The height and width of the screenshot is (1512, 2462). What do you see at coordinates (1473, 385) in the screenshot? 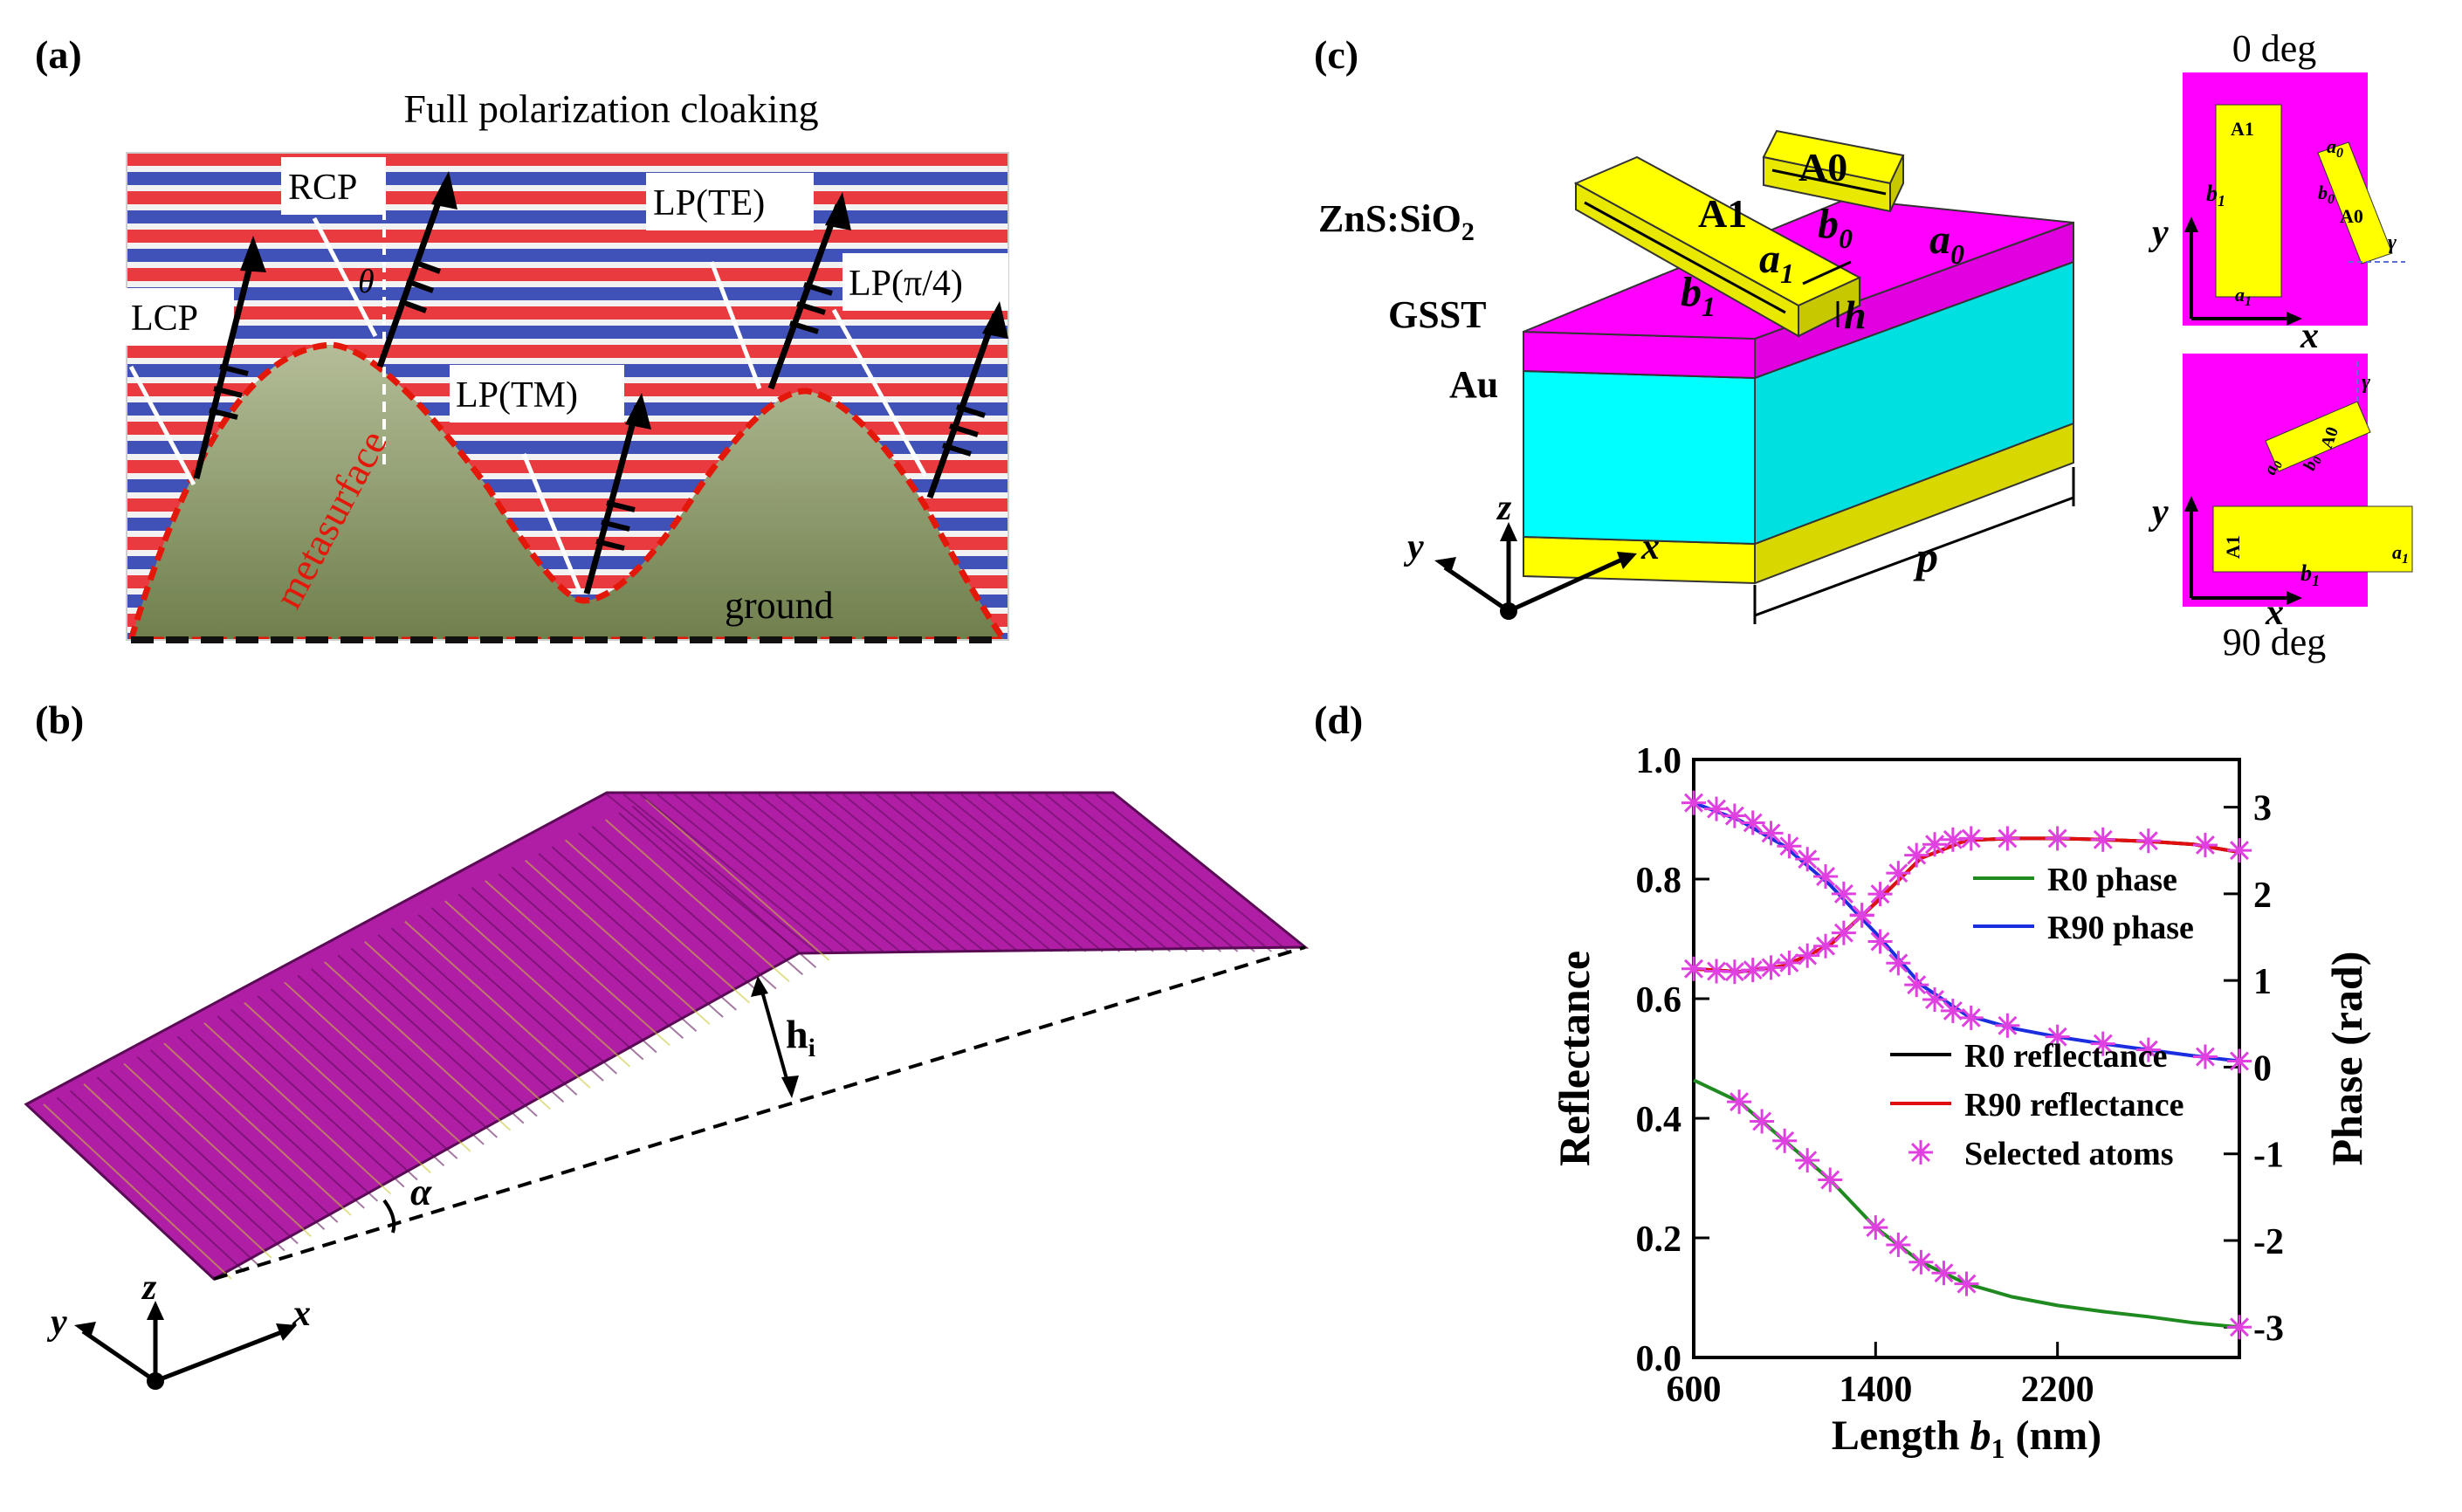
I see `layer-au-label: Au` at bounding box center [1473, 385].